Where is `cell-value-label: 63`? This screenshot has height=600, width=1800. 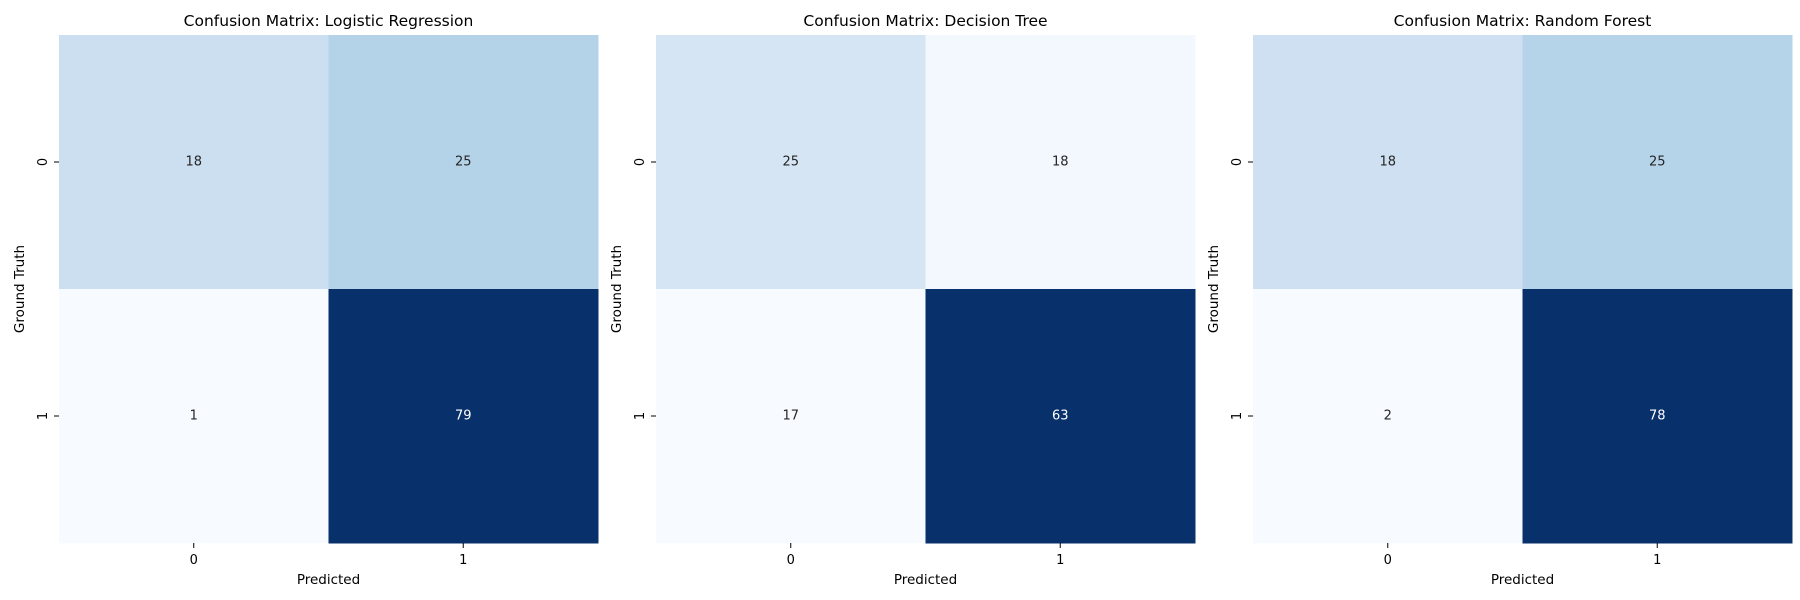 cell-value-label: 63 is located at coordinates (1060, 416).